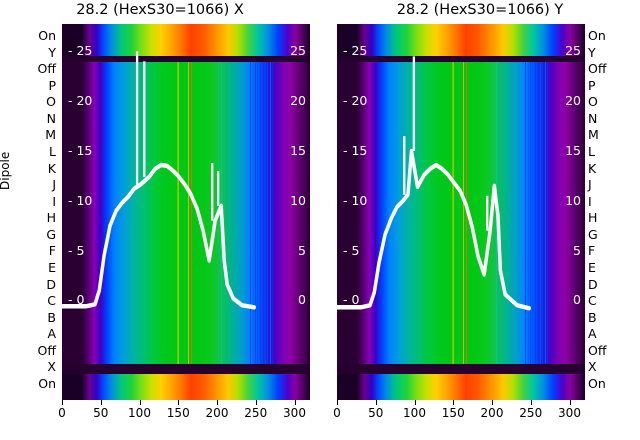 The height and width of the screenshot is (440, 640). Describe the element at coordinates (573, 51) in the screenshot. I see `y-tick-label-inner: 25` at that location.